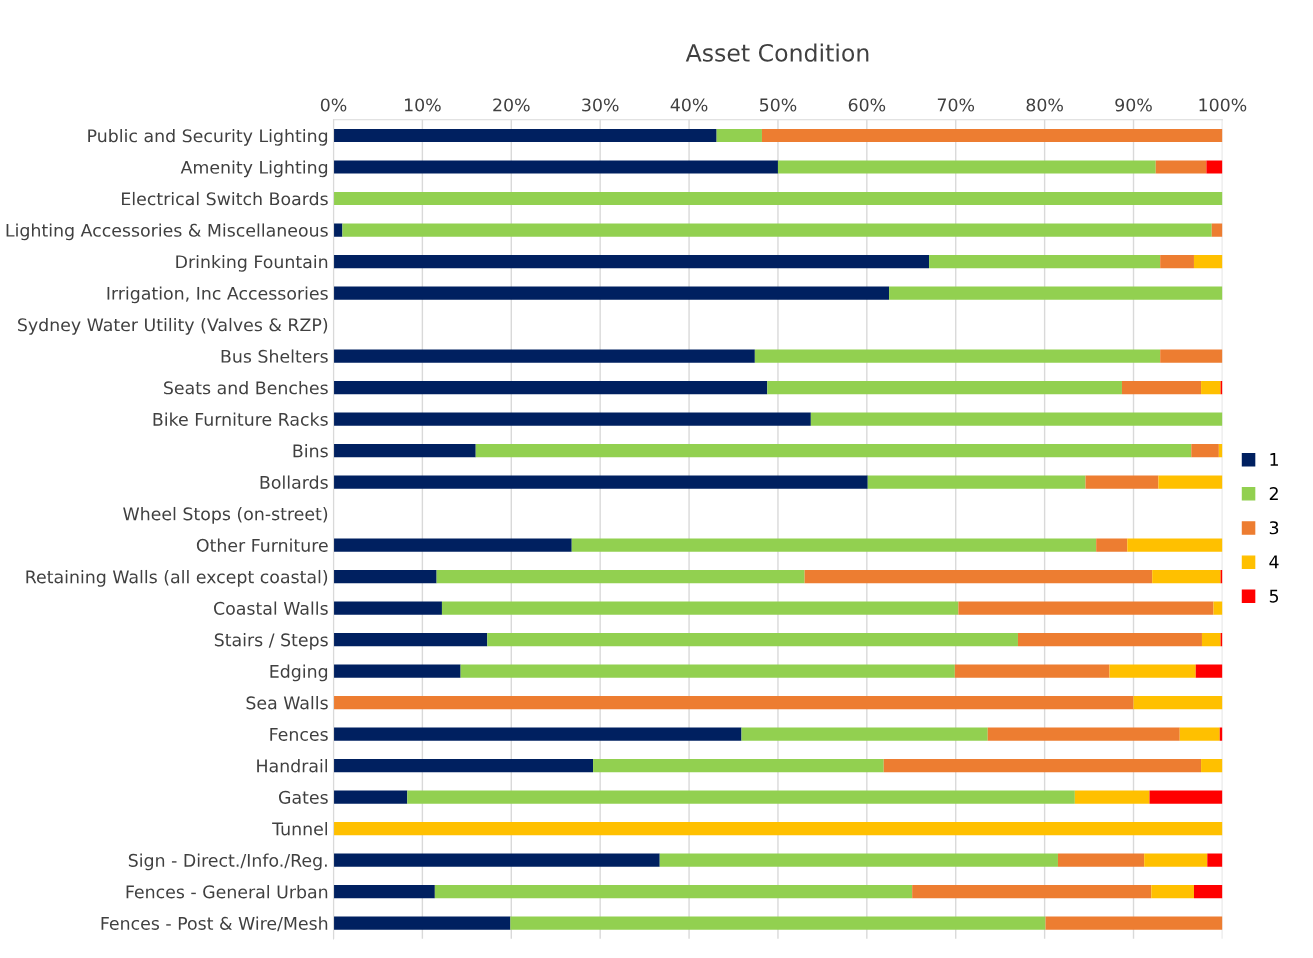 This screenshot has height=958, width=1313. I want to click on legend-label: 4, so click(1274, 562).